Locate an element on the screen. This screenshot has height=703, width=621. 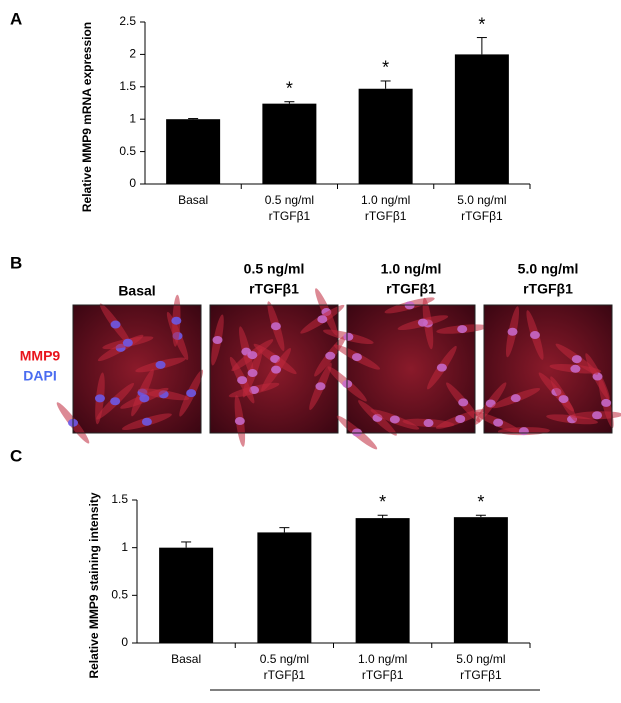
panel-label: A is located at coordinates (16, 18).